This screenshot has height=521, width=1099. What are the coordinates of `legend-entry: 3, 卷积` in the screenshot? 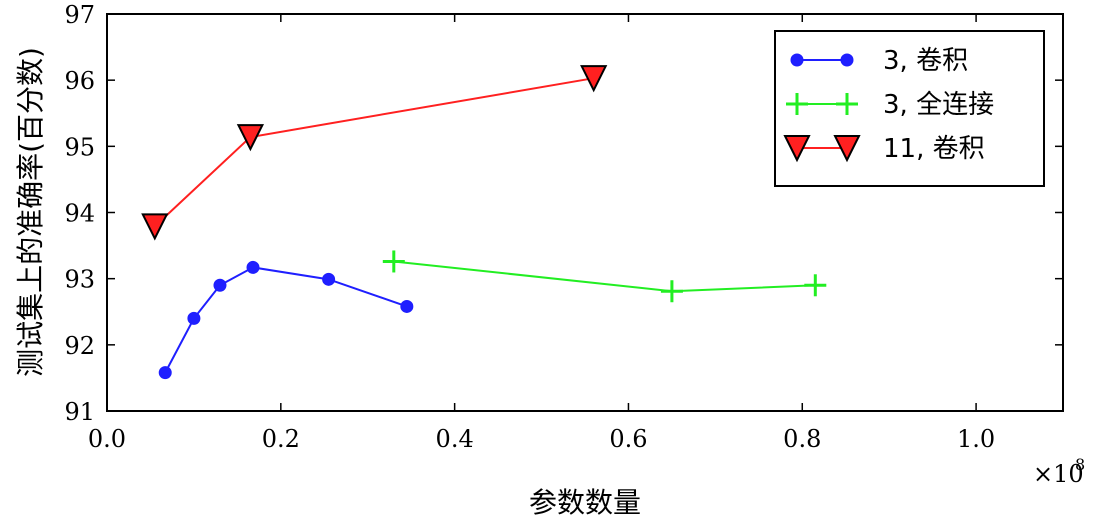 It's located at (879, 61).